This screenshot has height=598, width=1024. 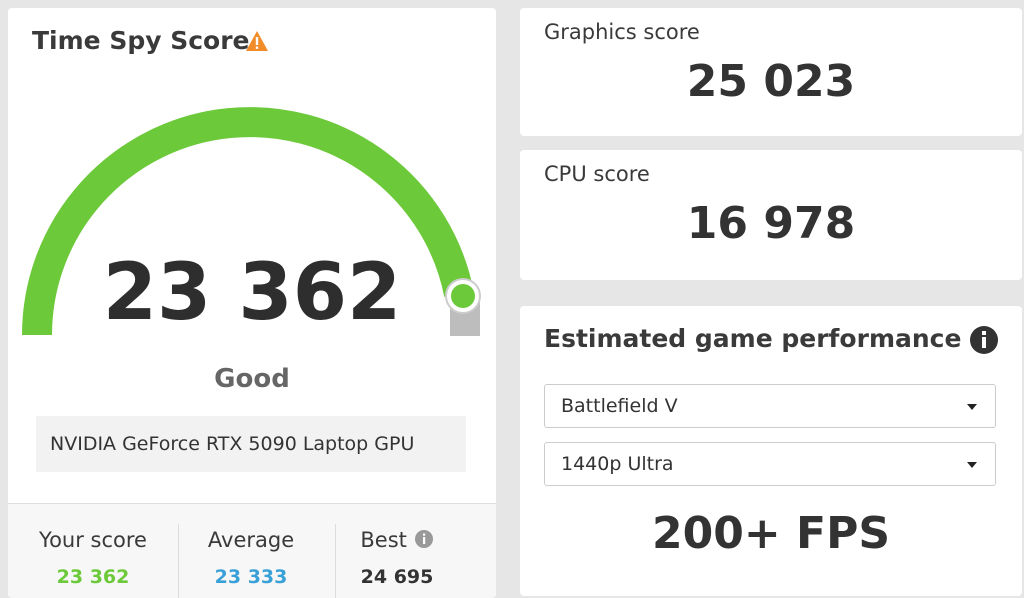 I want to click on graphics-label: Graphics score, so click(x=622, y=32).